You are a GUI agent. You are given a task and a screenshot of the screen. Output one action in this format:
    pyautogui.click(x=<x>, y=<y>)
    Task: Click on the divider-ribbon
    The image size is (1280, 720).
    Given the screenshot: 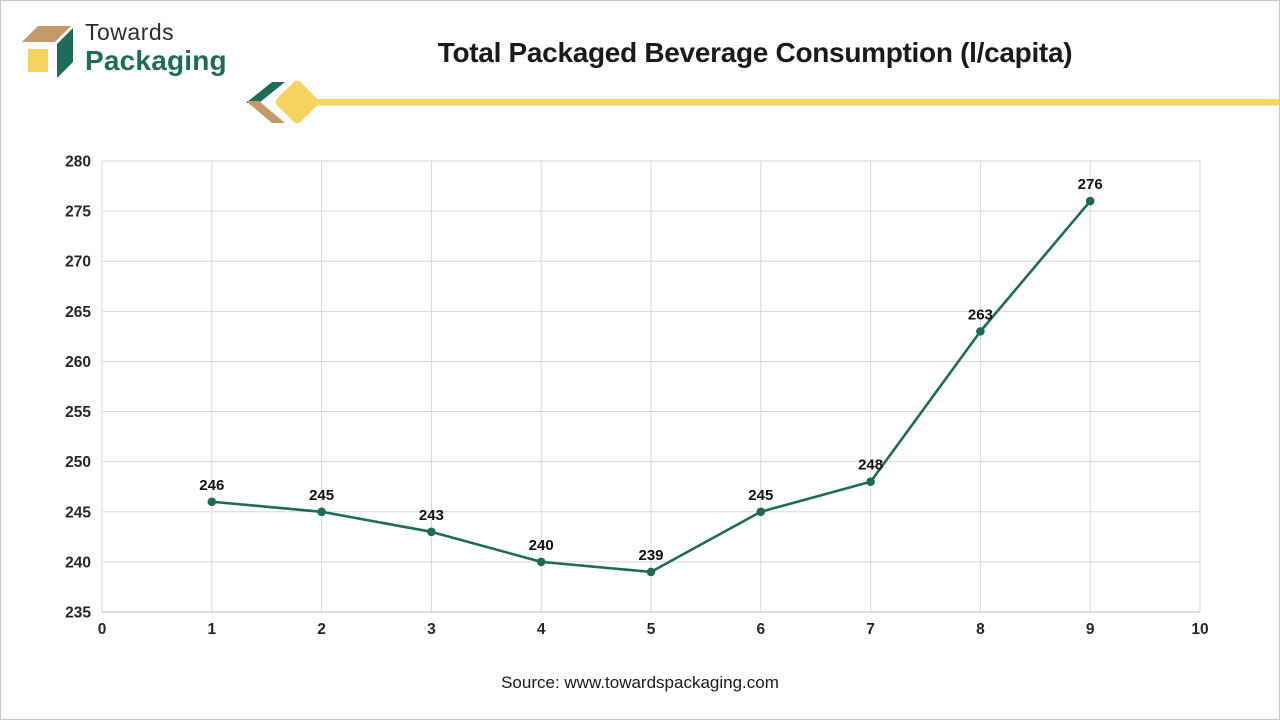 What is the action you would take?
    pyautogui.click(x=762, y=102)
    